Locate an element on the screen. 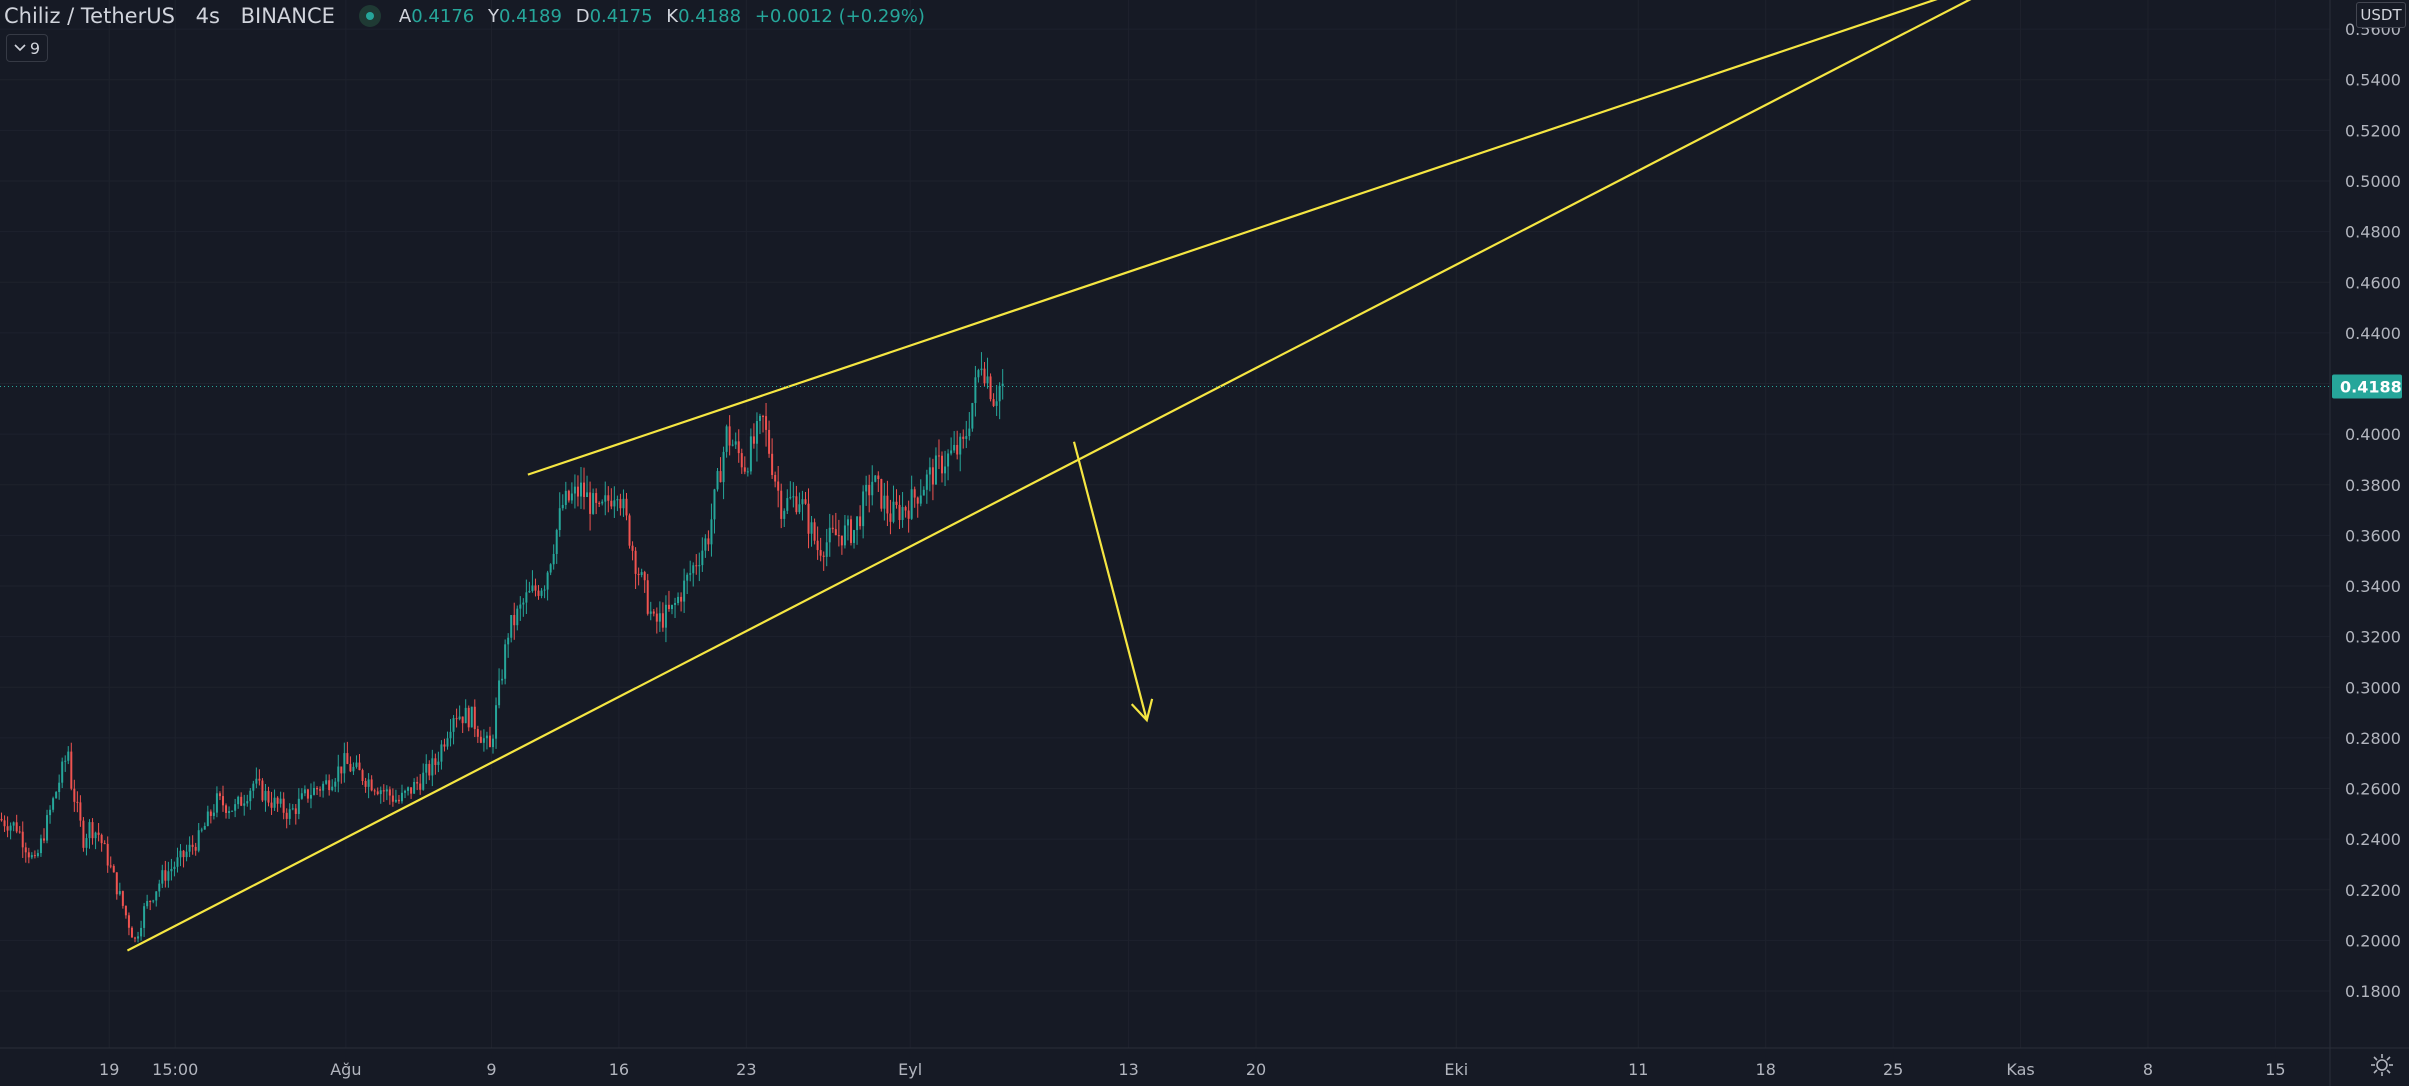 The image size is (2409, 1086). low-value: 0.4175 is located at coordinates (621, 16).